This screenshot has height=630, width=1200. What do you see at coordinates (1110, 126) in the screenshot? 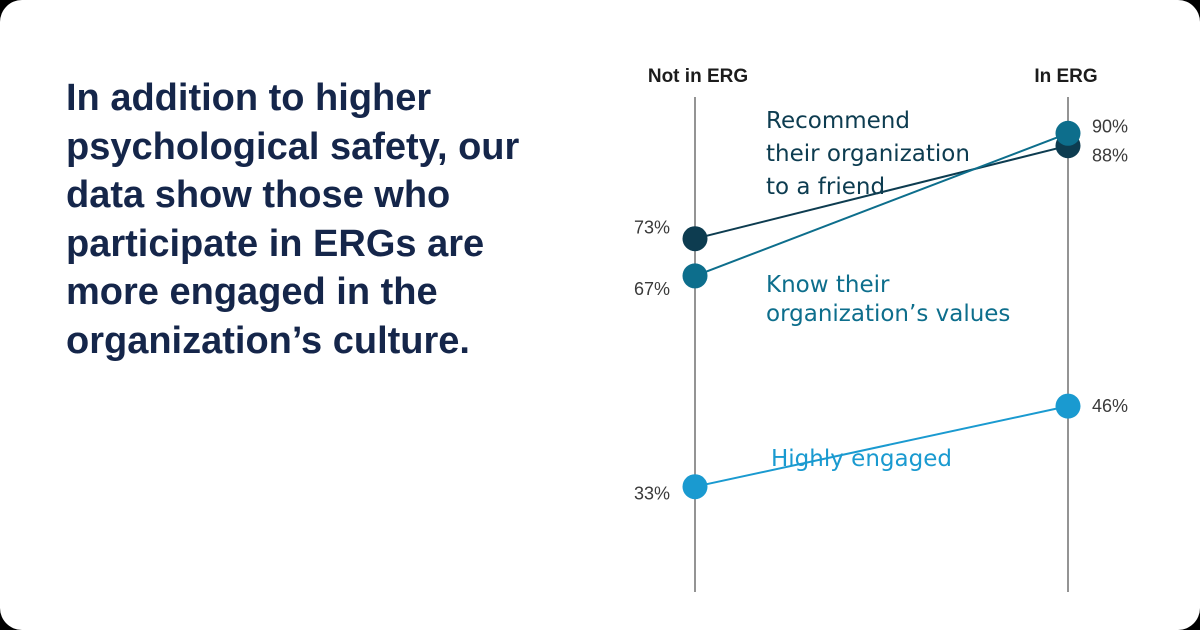
I see `value-label-in-erg-1: 90%` at bounding box center [1110, 126].